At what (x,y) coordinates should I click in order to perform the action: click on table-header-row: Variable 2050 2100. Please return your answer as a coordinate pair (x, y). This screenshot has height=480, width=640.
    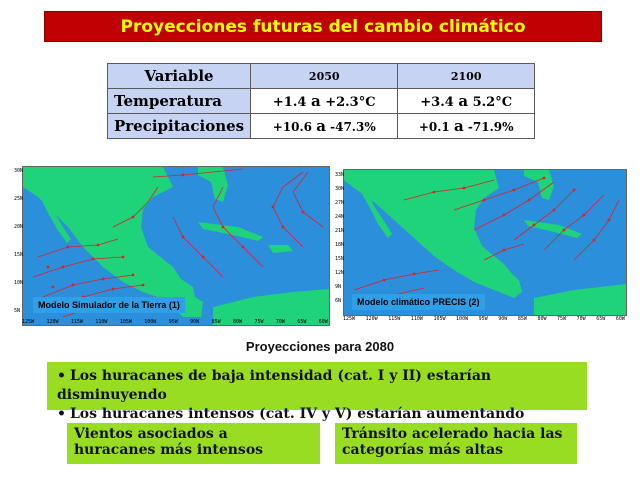
    Looking at the image, I should click on (320, 76).